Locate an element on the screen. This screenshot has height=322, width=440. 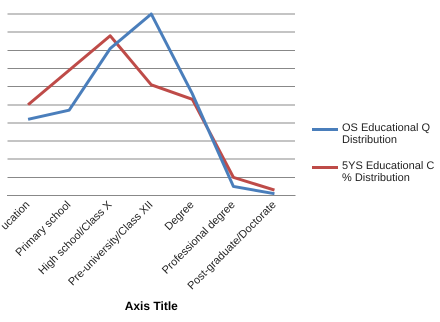
legend-label: OS Educational Q Distribution is located at coordinates (387, 134).